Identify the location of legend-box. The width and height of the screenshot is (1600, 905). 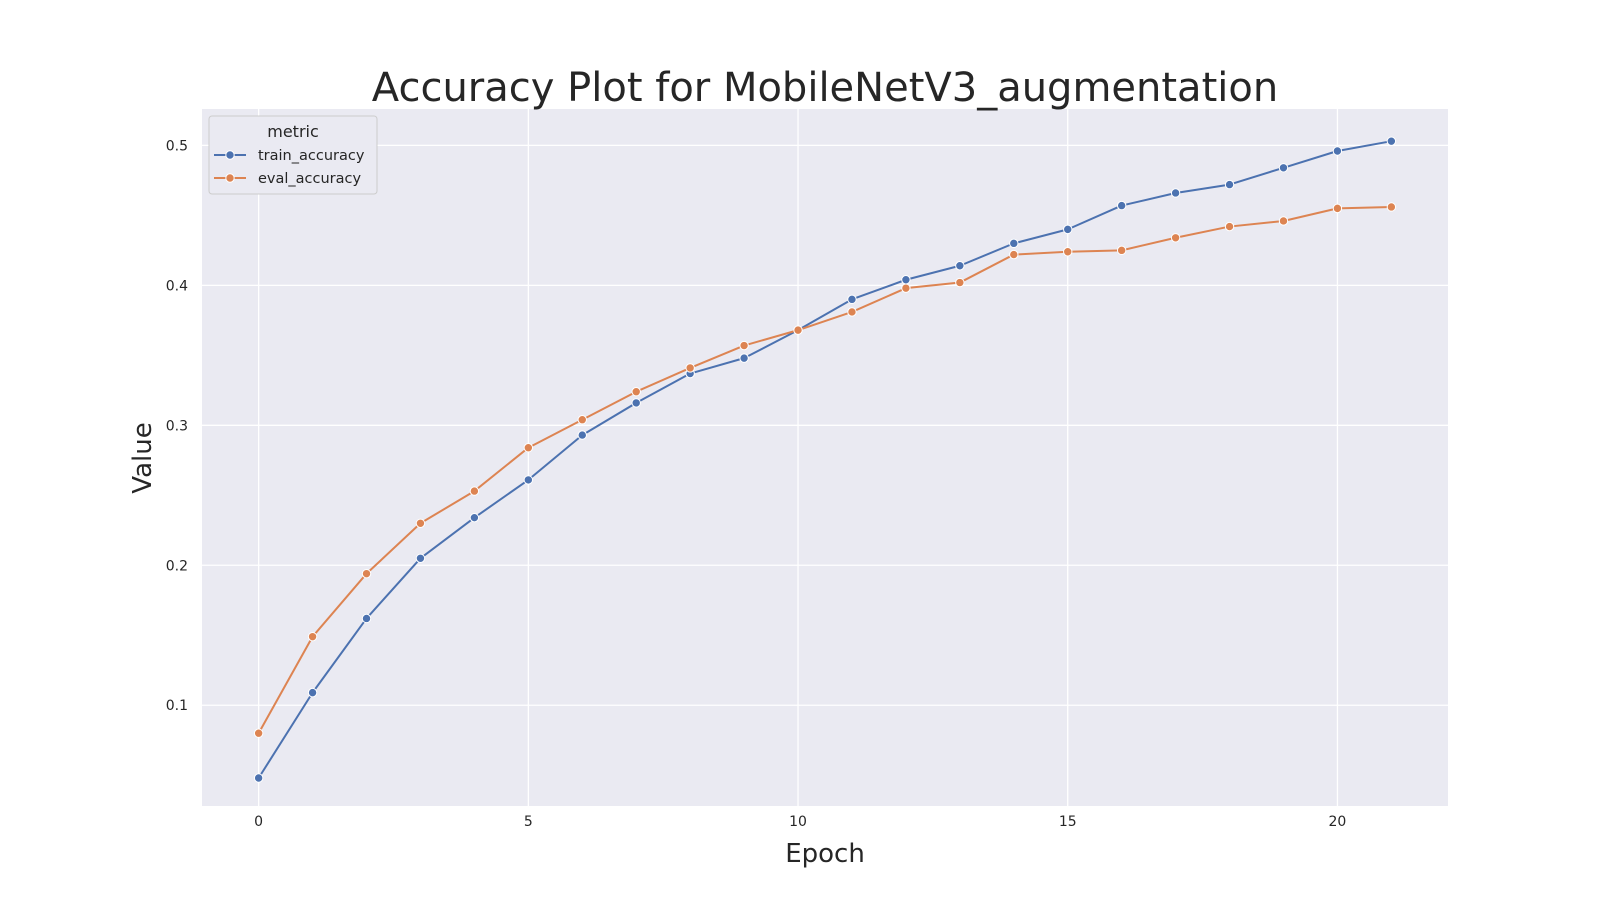
(293, 155).